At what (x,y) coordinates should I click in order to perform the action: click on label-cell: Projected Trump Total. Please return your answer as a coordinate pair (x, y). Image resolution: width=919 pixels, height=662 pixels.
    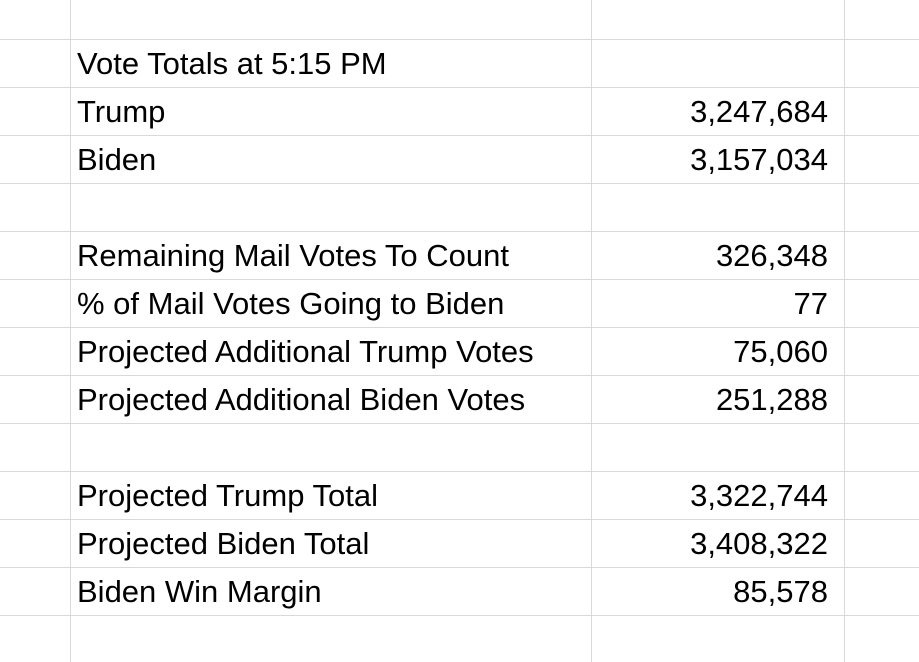
    Looking at the image, I should click on (227, 495).